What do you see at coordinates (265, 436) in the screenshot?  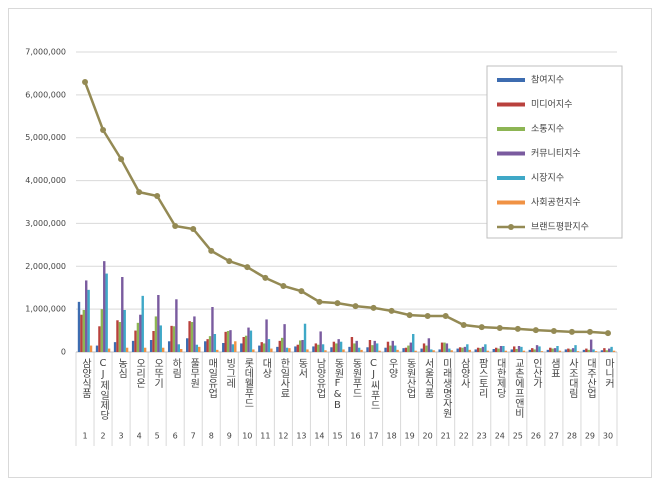 I see `category-number: 11` at bounding box center [265, 436].